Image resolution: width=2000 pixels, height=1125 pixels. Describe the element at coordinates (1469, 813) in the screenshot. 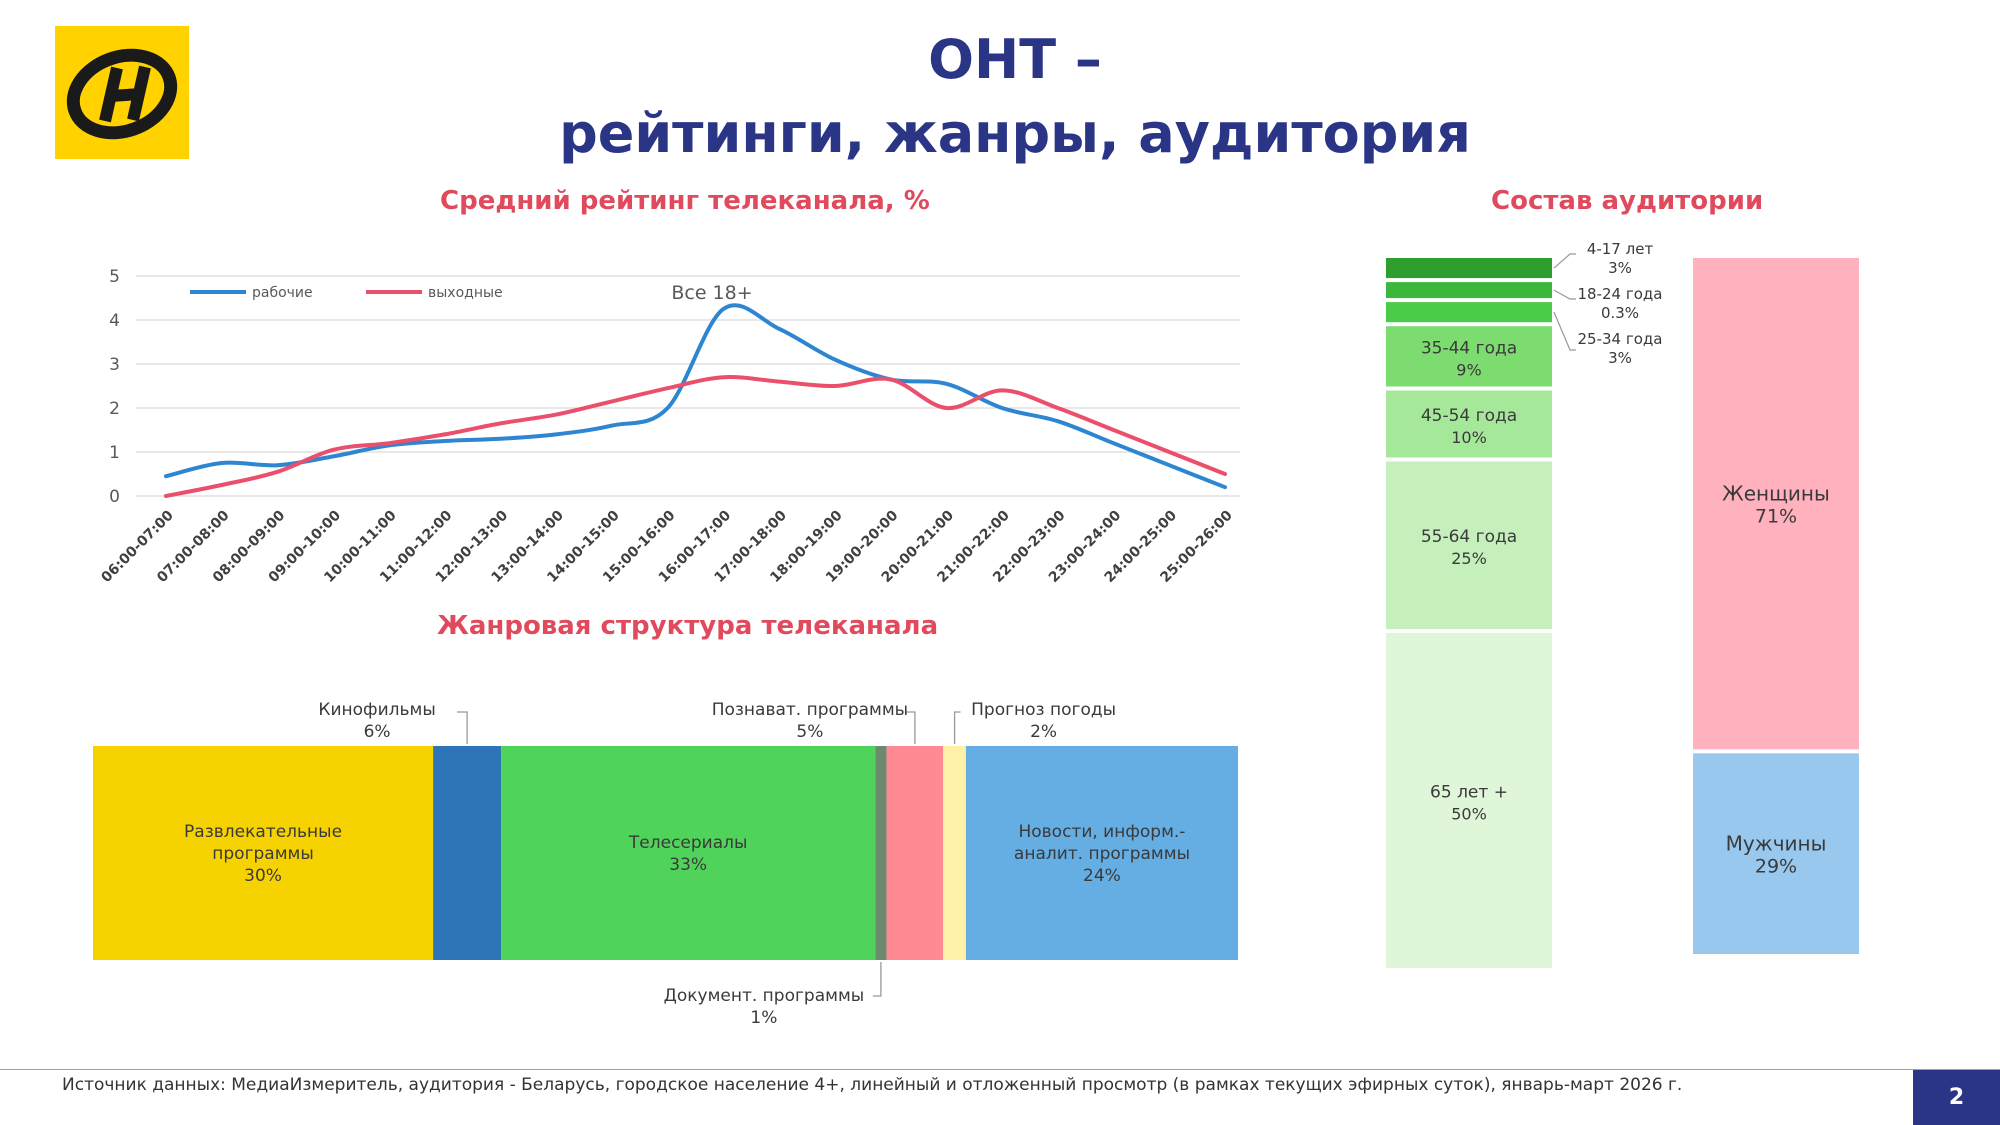

I see `audience-value-label: 50%` at that location.